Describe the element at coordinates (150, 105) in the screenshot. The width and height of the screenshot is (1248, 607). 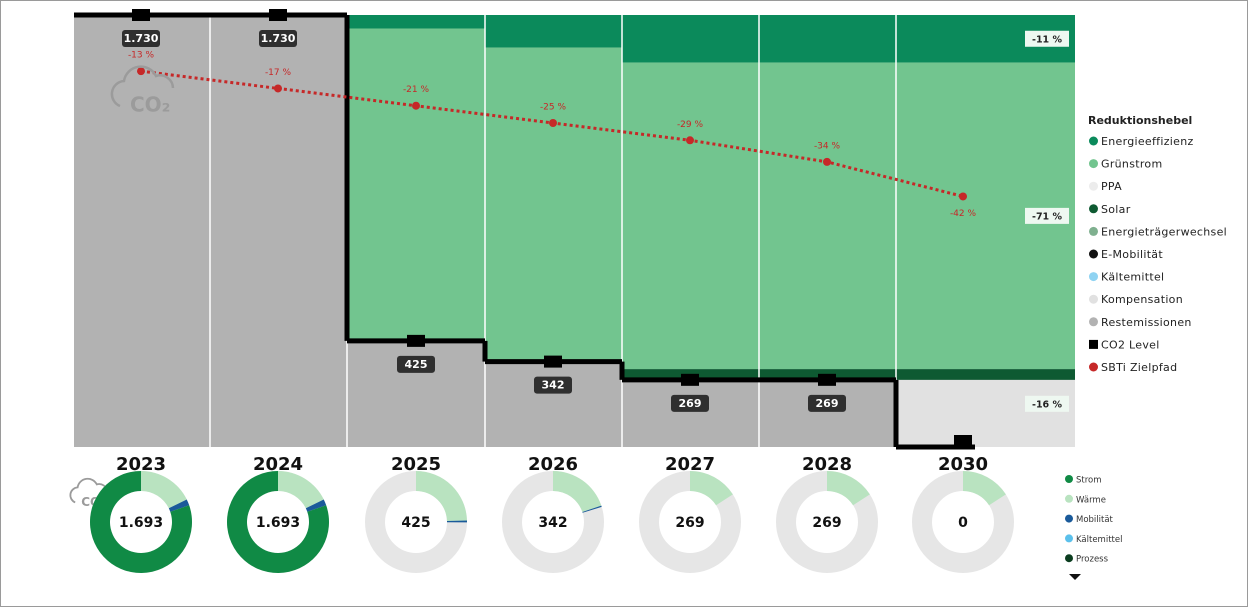
I see `icon-label: CO₂` at that location.